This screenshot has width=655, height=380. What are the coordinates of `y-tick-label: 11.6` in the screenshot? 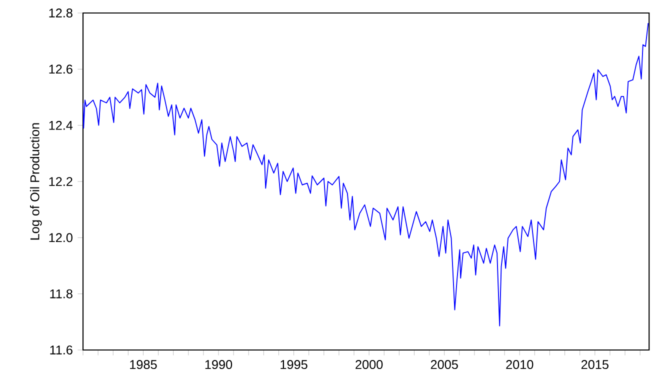 It's located at (61, 350).